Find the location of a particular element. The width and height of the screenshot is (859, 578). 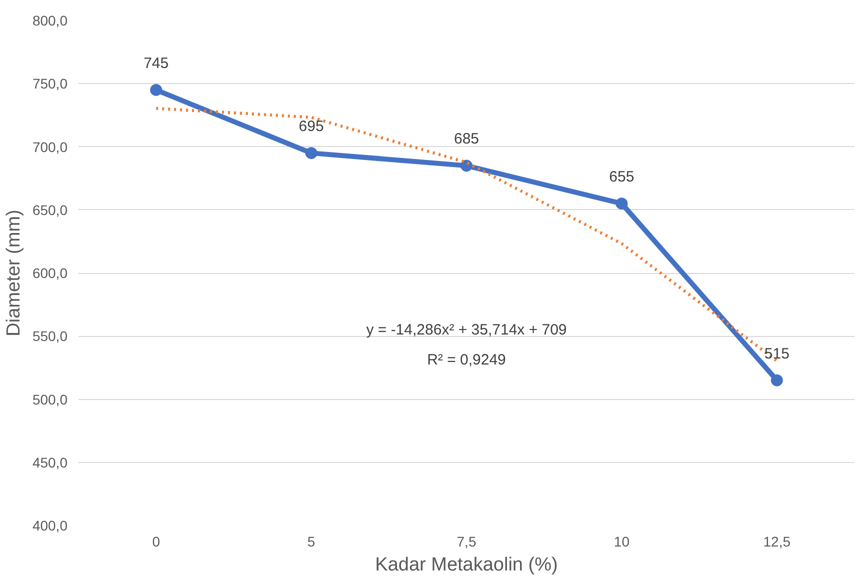

y-tick-label: 450,0 is located at coordinates (50, 462).